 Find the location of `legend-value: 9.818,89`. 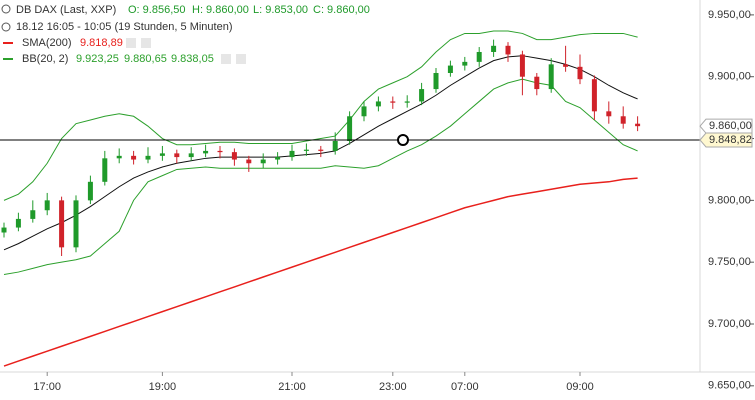

legend-value: 9.818,89 is located at coordinates (101, 43).